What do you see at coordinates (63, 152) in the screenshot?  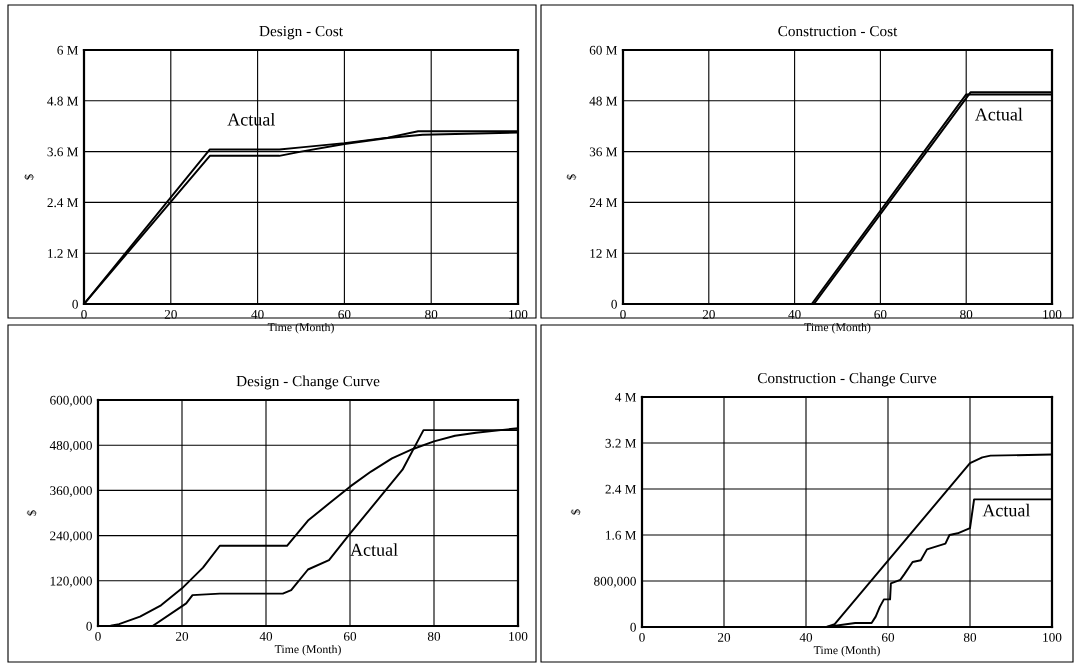 I see `y-tick-label: 3.6 M` at bounding box center [63, 152].